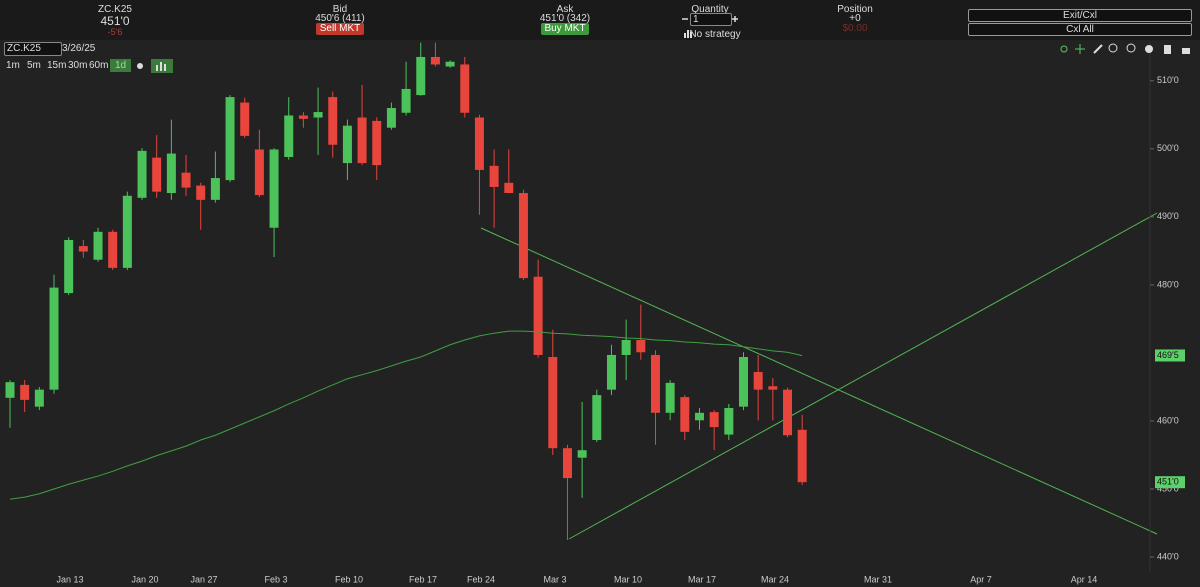 The image size is (1200, 587). I want to click on zoom-out, so click(1131, 48).